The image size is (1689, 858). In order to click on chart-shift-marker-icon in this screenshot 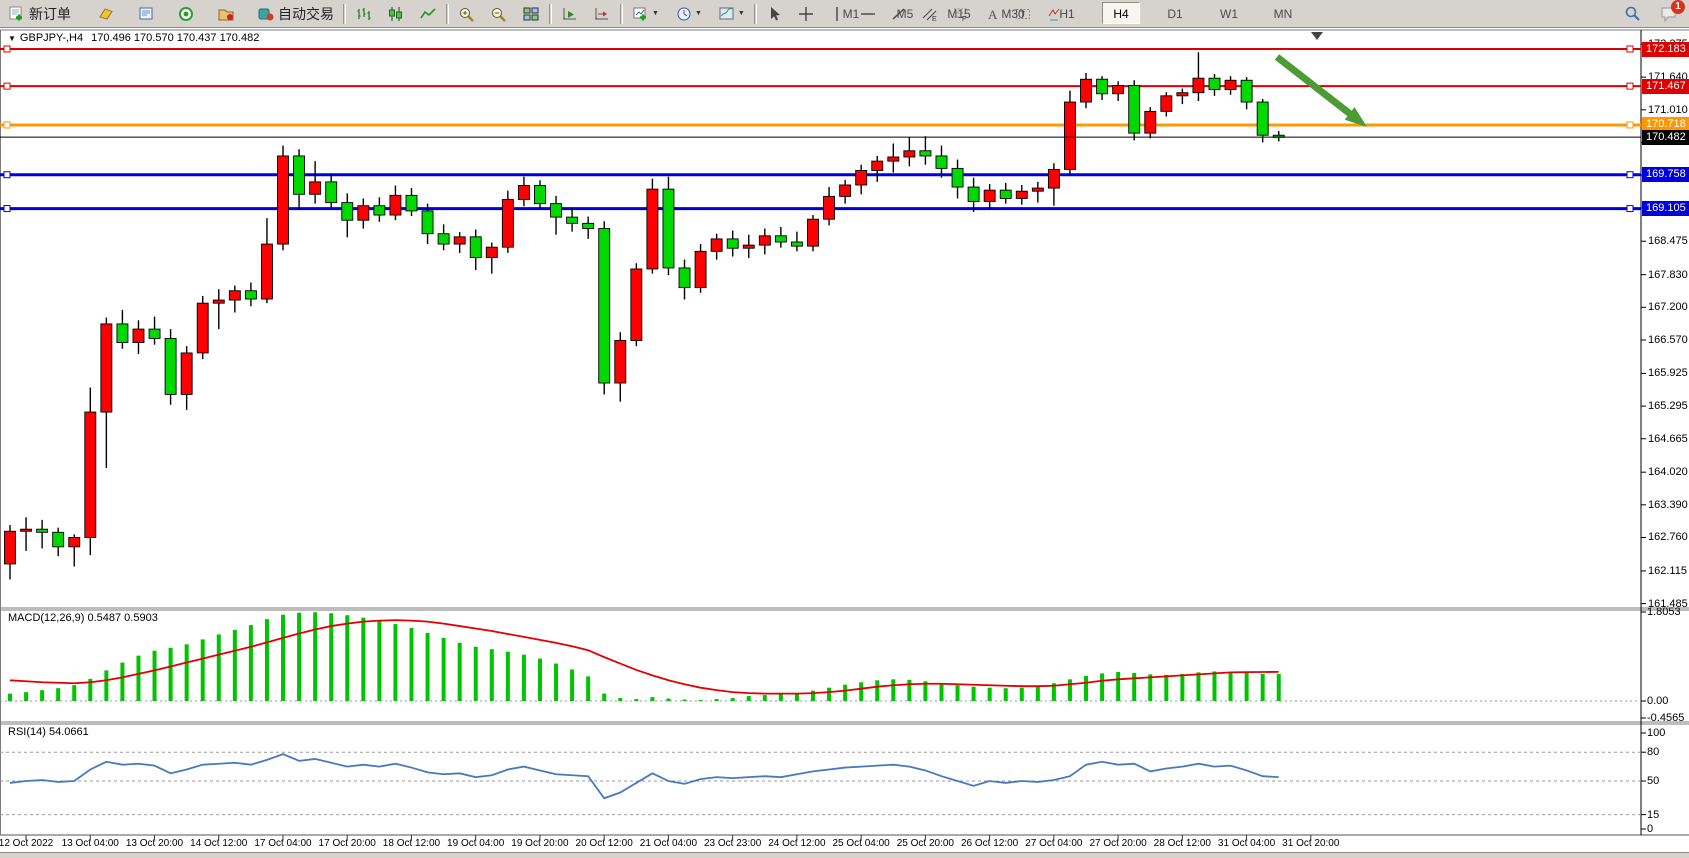, I will do `click(1317, 36)`.